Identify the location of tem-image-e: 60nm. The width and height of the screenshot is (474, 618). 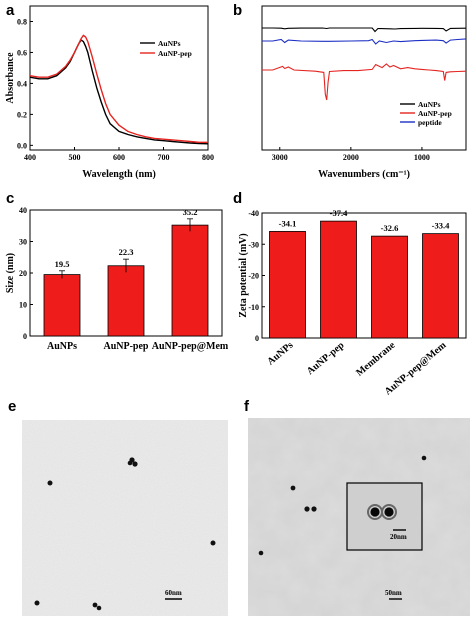
(125, 518).